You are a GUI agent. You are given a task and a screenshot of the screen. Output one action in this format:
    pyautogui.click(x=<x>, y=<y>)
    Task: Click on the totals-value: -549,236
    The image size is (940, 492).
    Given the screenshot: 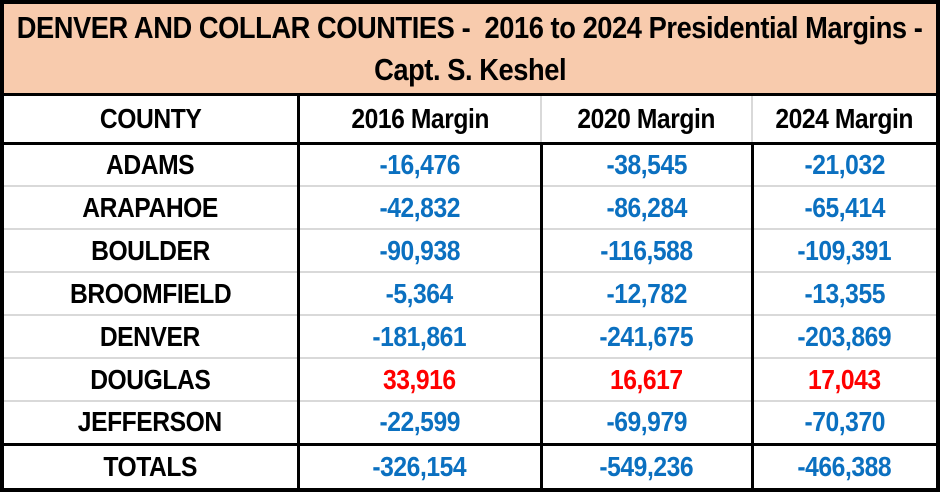 What is the action you would take?
    pyautogui.click(x=646, y=466)
    